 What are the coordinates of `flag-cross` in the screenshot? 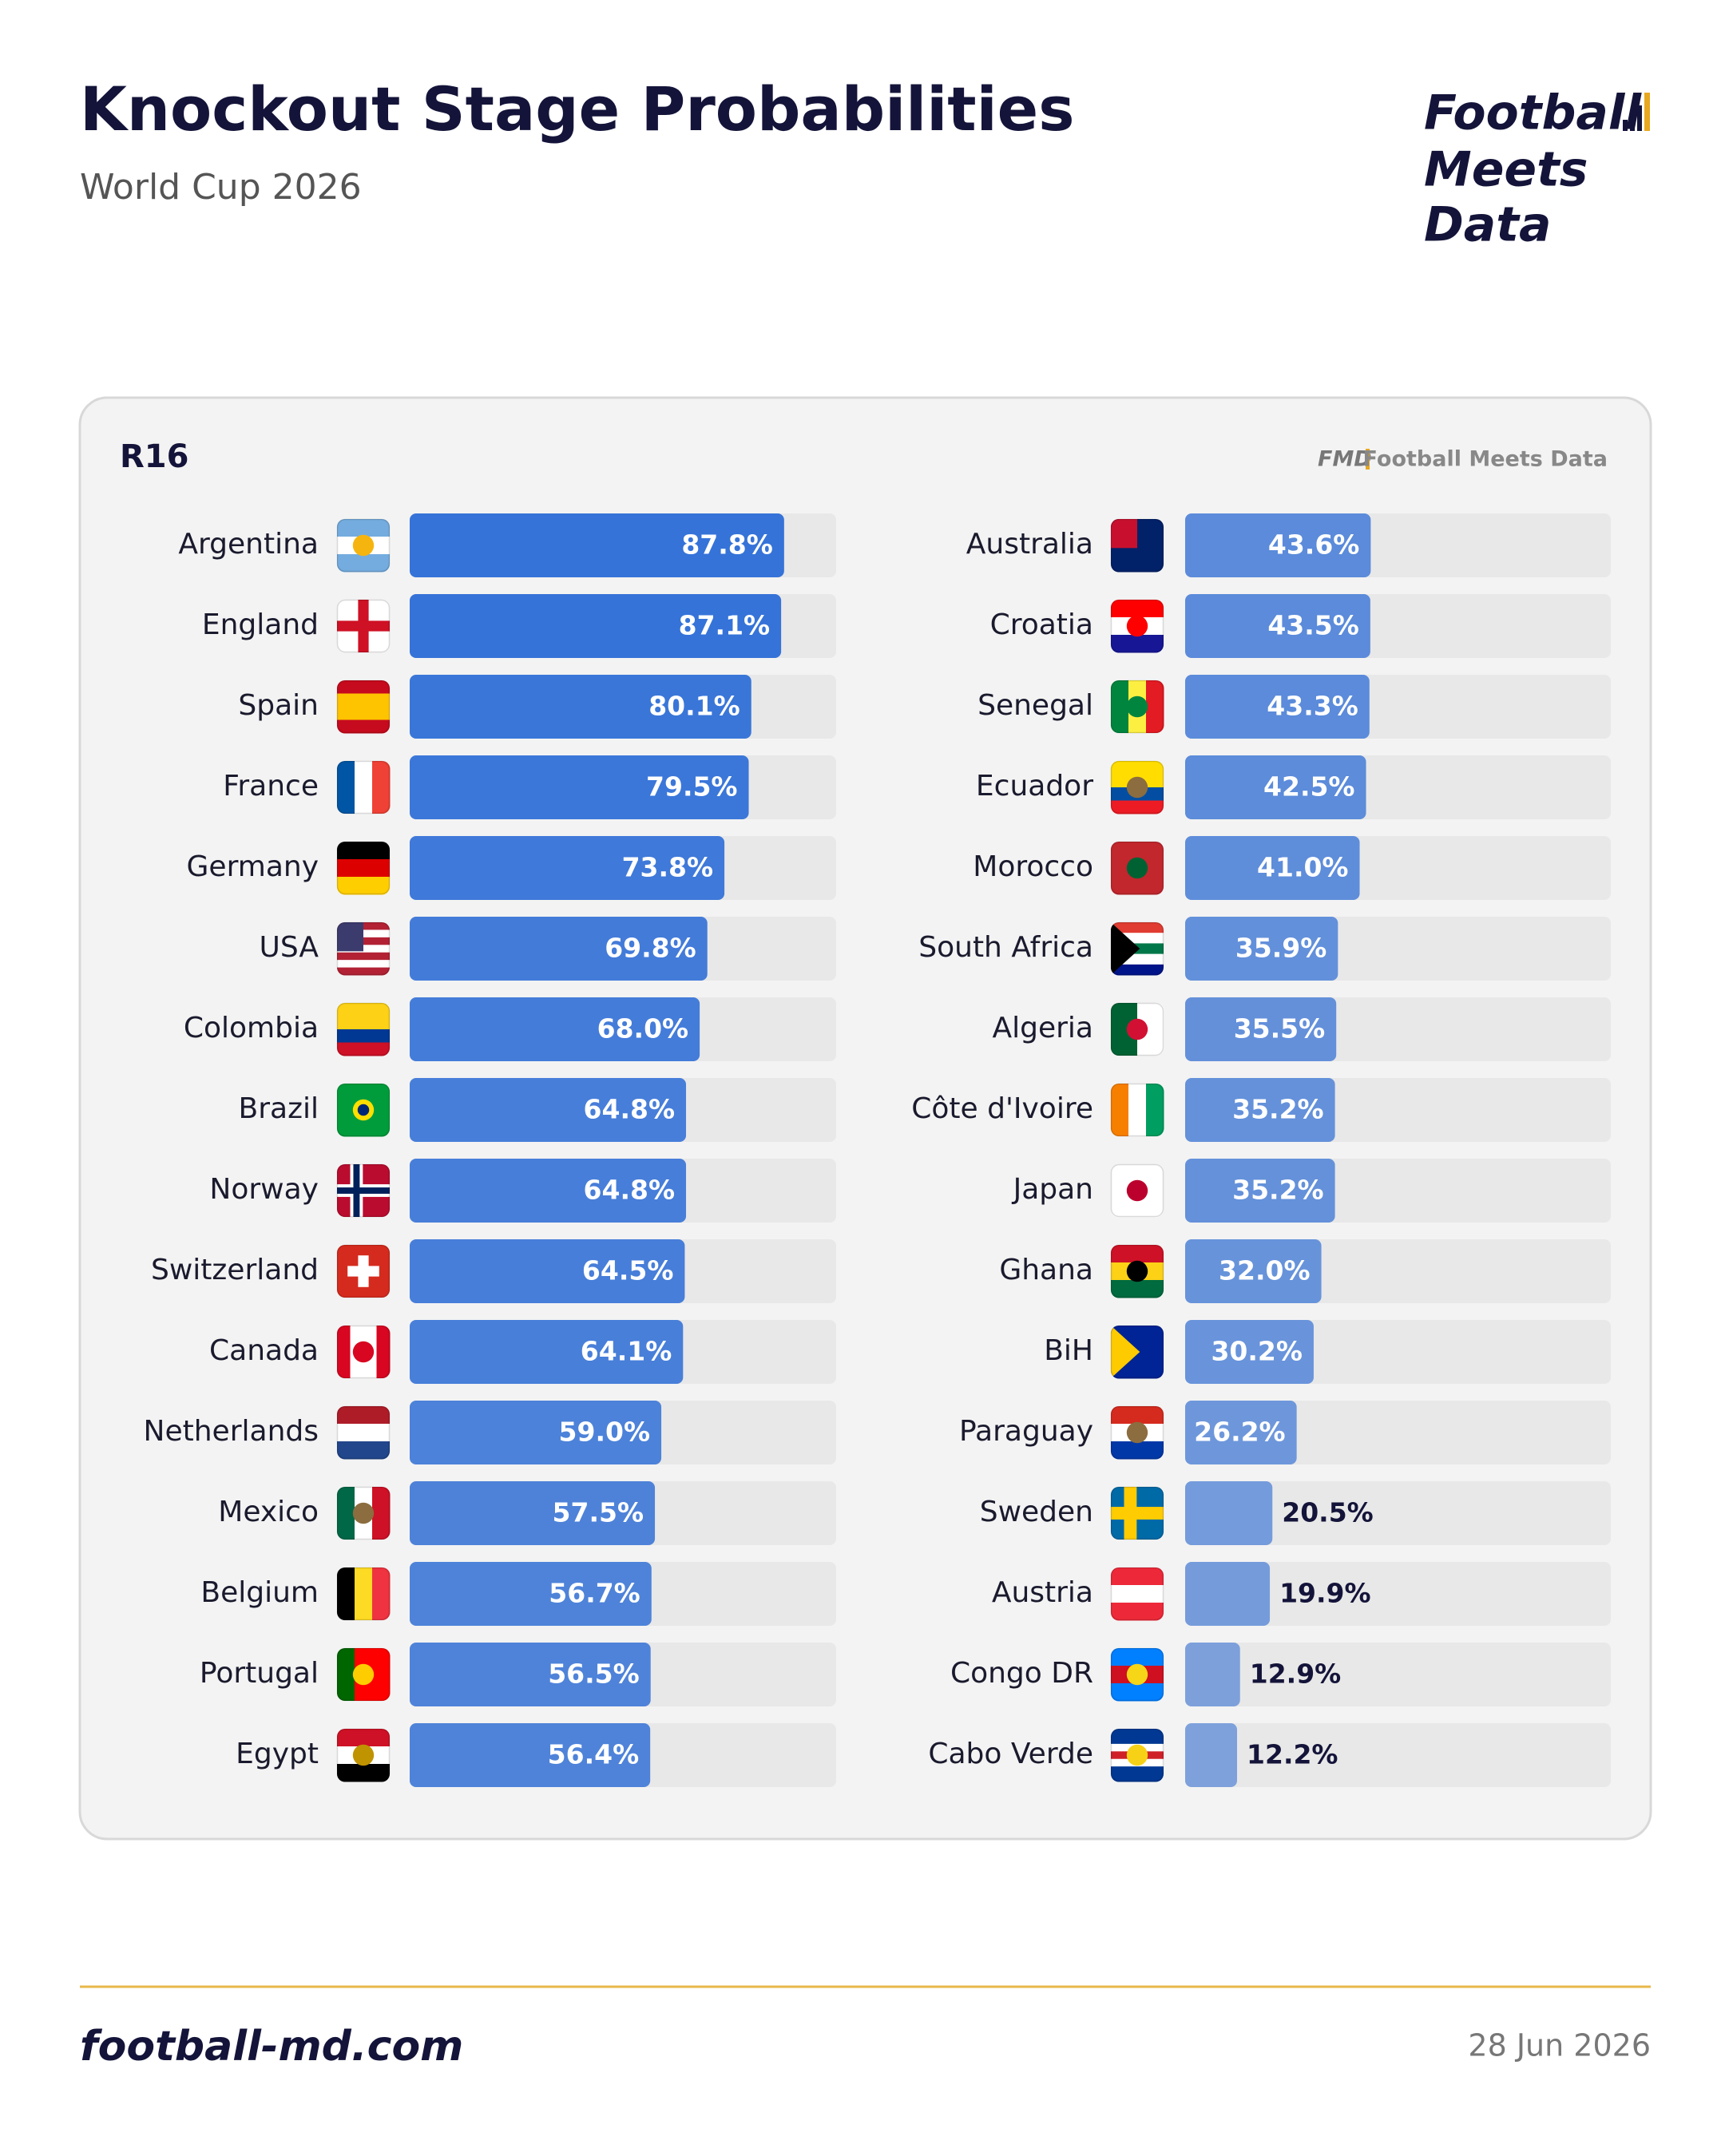 It's located at (363, 1271).